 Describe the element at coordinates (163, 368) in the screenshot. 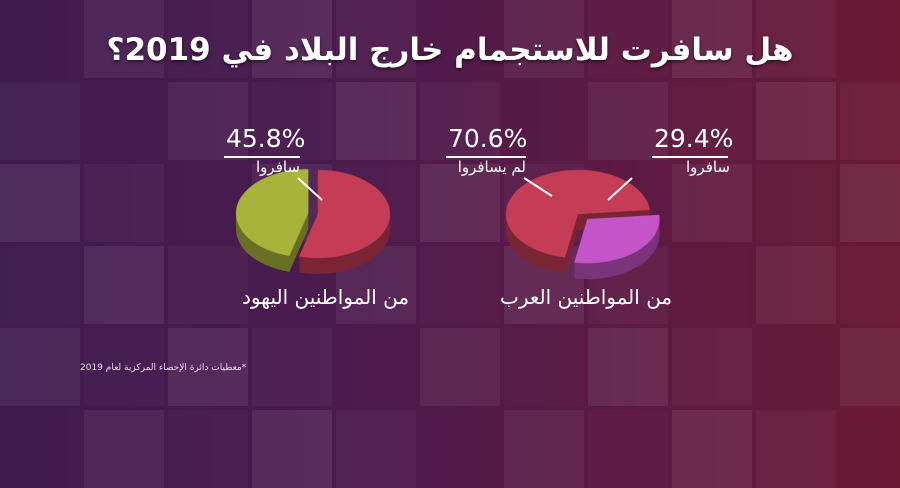

I see `footnote: *معطيات دائرة الإحصاء المركزية لعام 2019` at that location.